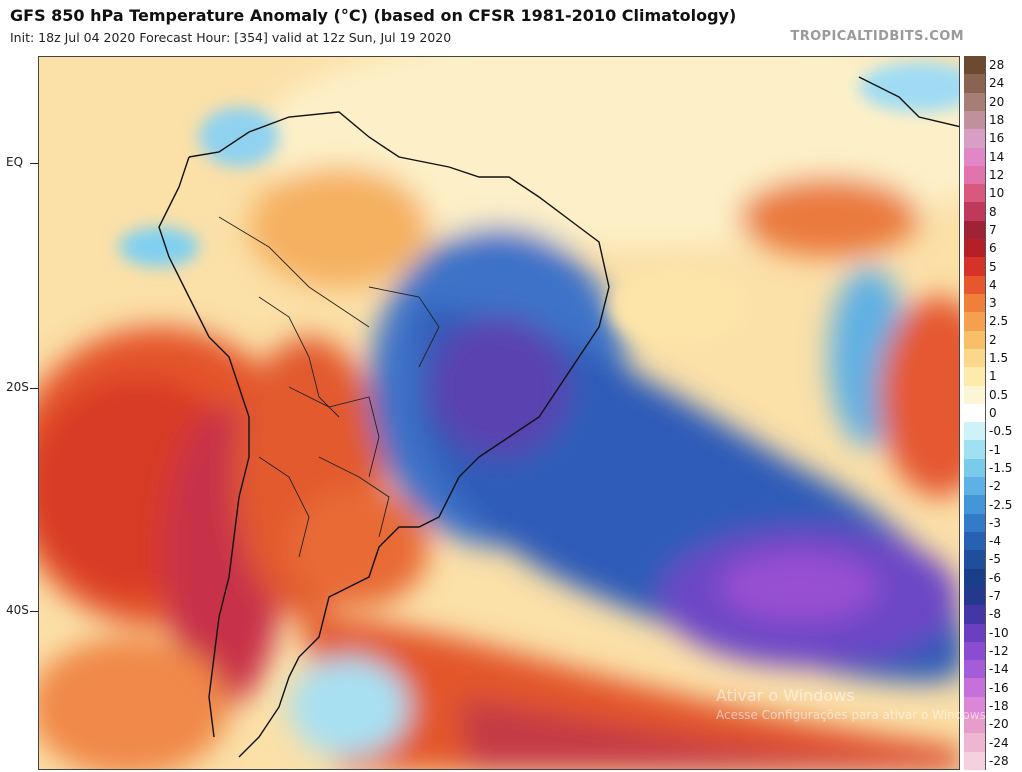 Image resolution: width=1022 pixels, height=772 pixels. Describe the element at coordinates (995, 486) in the screenshot. I see `colorbar-label: -2` at that location.